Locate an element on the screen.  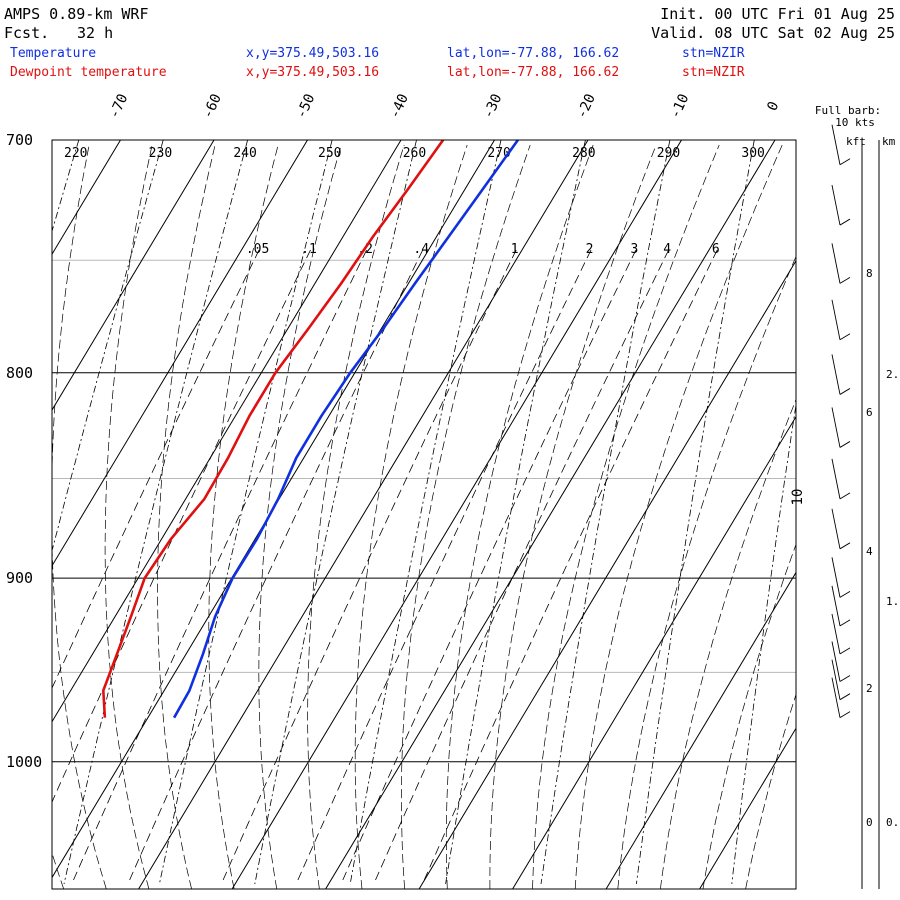
mixing-ratio-line is located at coordinates (156, 469).